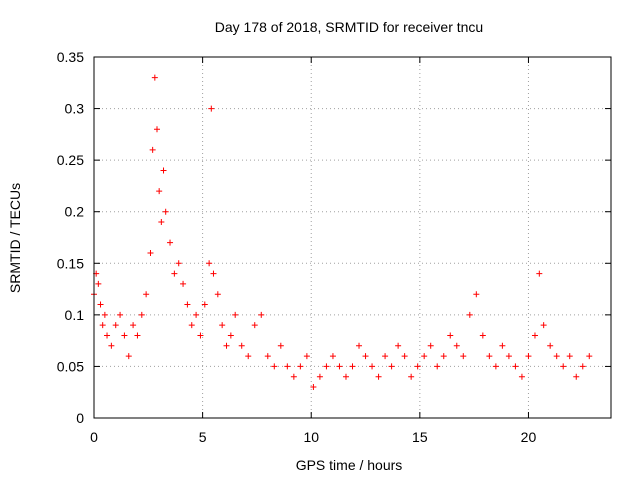 The image size is (640, 480). I want to click on y-tick-label: 0.3, so click(75, 109).